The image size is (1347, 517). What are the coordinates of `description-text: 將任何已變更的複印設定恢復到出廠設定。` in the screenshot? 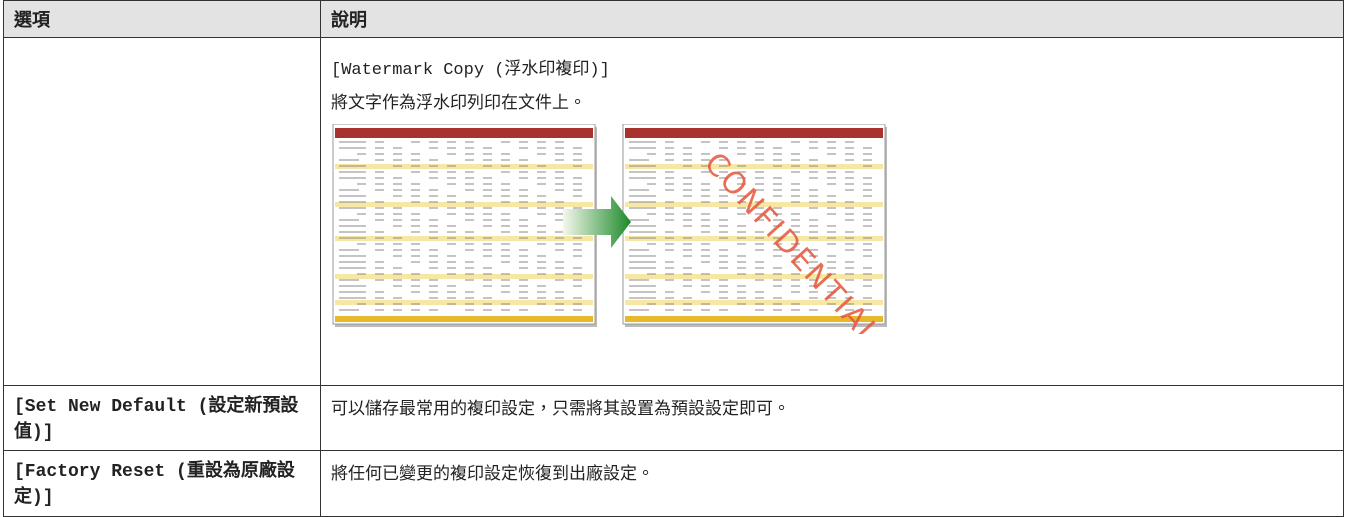 It's located at (492, 474).